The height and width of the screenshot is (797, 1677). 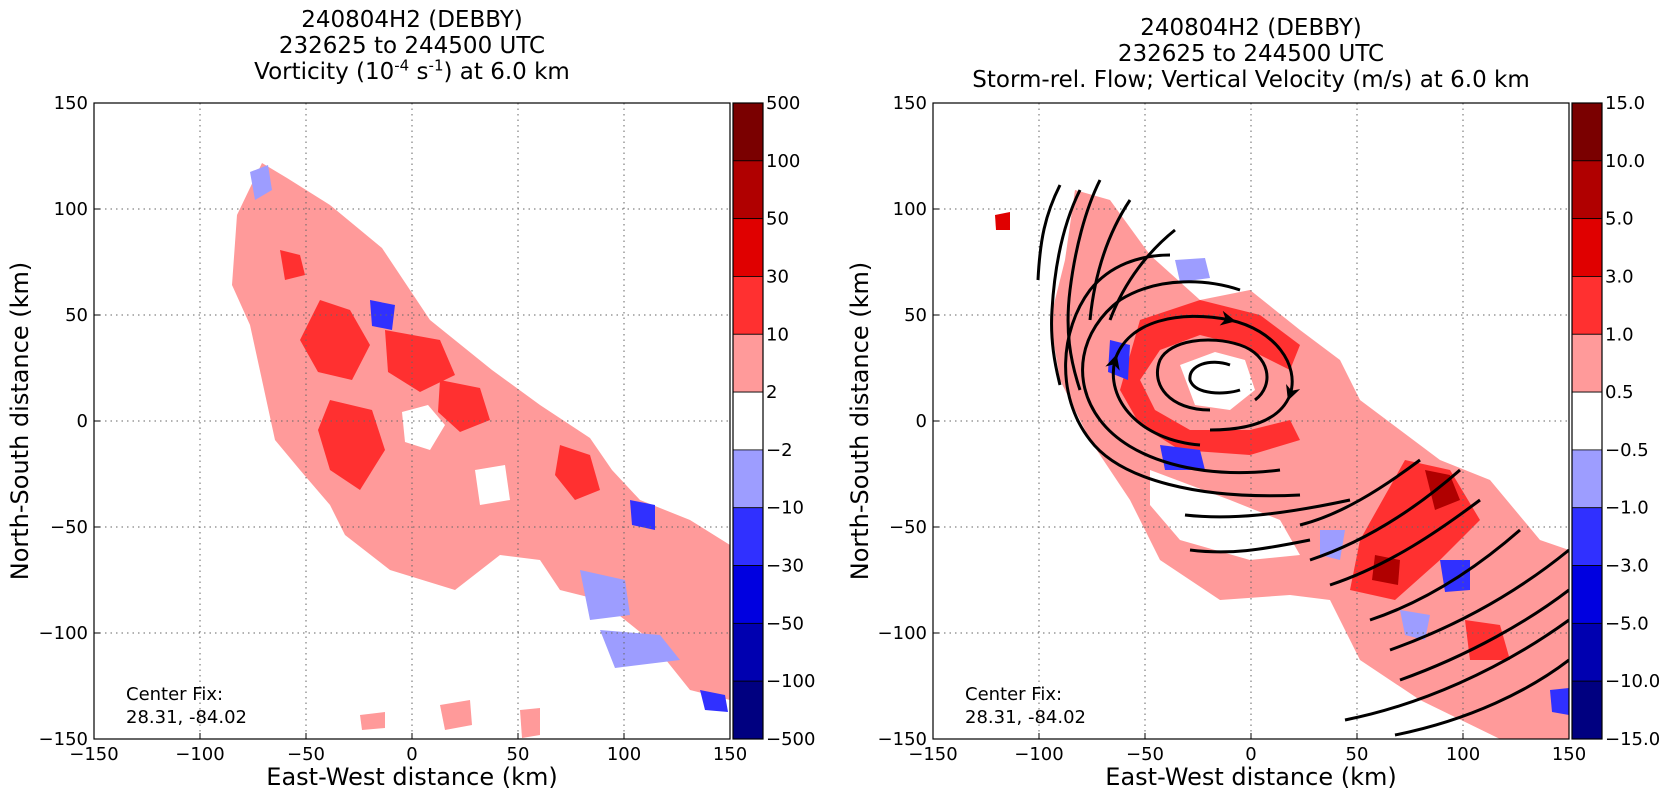 I want to click on colorbar-tick-label: 30, so click(x=777, y=276).